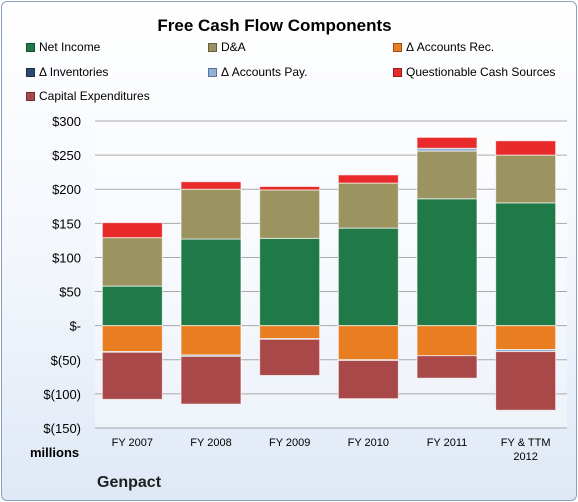  I want to click on x-tick-label: FY & TTM 2012, so click(526, 450).